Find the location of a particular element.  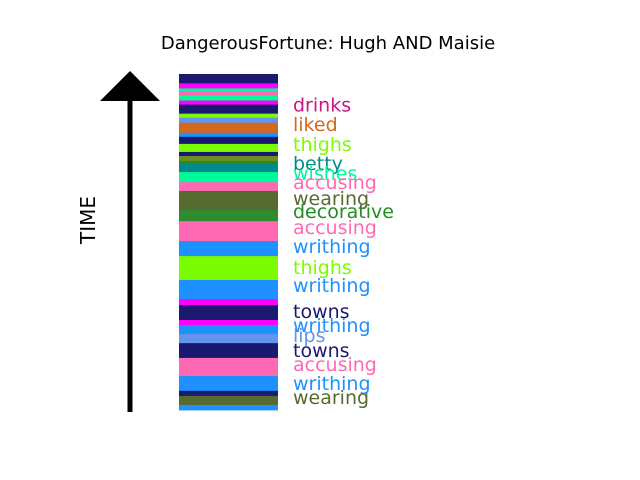

label-13: writhing is located at coordinates (332, 326).